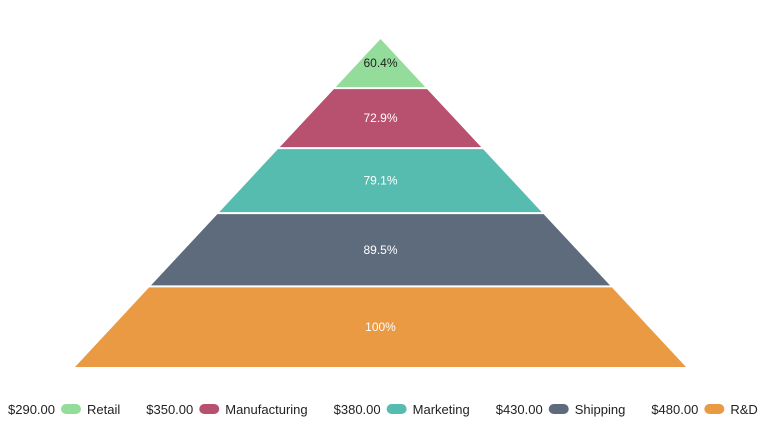 This screenshot has width=768, height=425. I want to click on legend-item: $380.00 Marketing, so click(402, 409).